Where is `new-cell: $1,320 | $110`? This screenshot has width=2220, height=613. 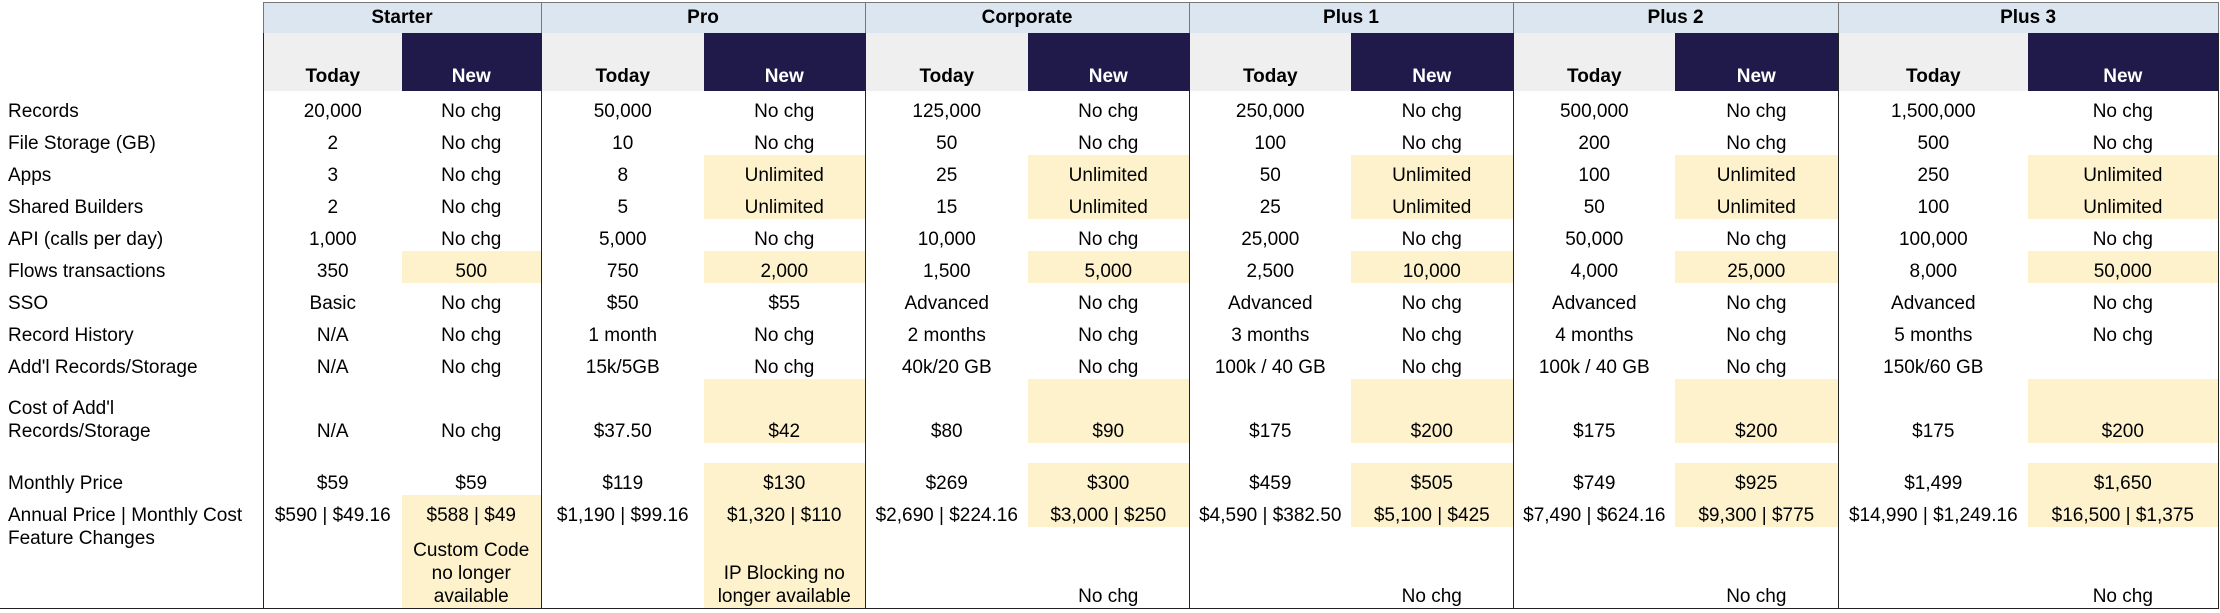 new-cell: $1,320 | $110 is located at coordinates (784, 510).